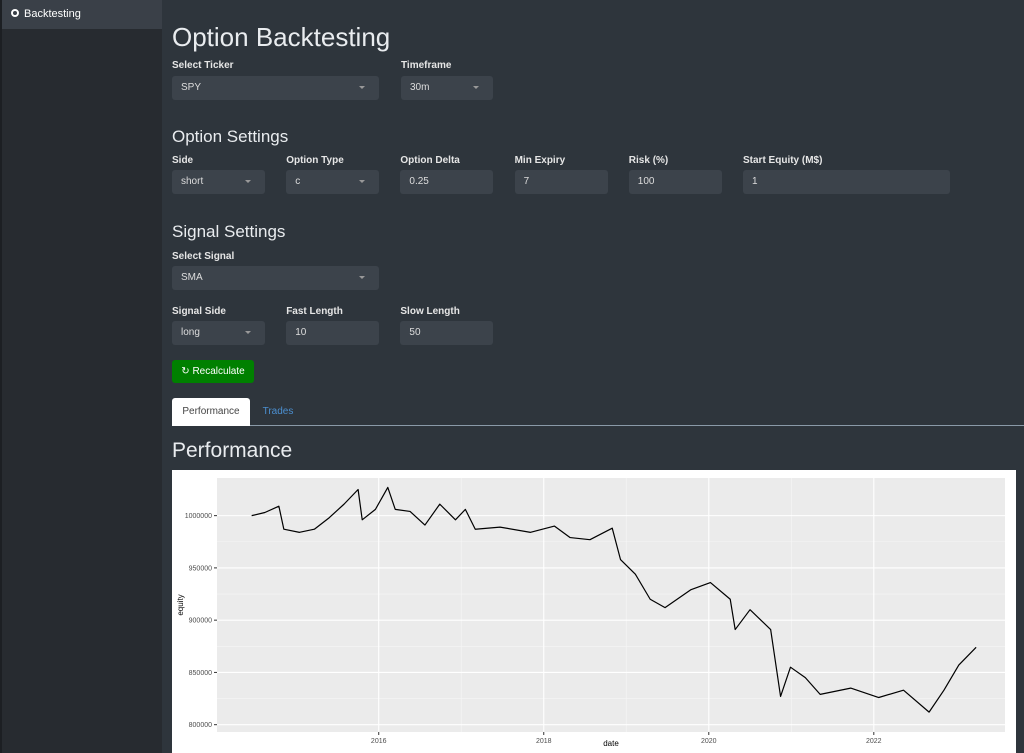 This screenshot has width=1024, height=753. Describe the element at coordinates (82, 14) in the screenshot. I see `nav-item: Backtesting` at that location.